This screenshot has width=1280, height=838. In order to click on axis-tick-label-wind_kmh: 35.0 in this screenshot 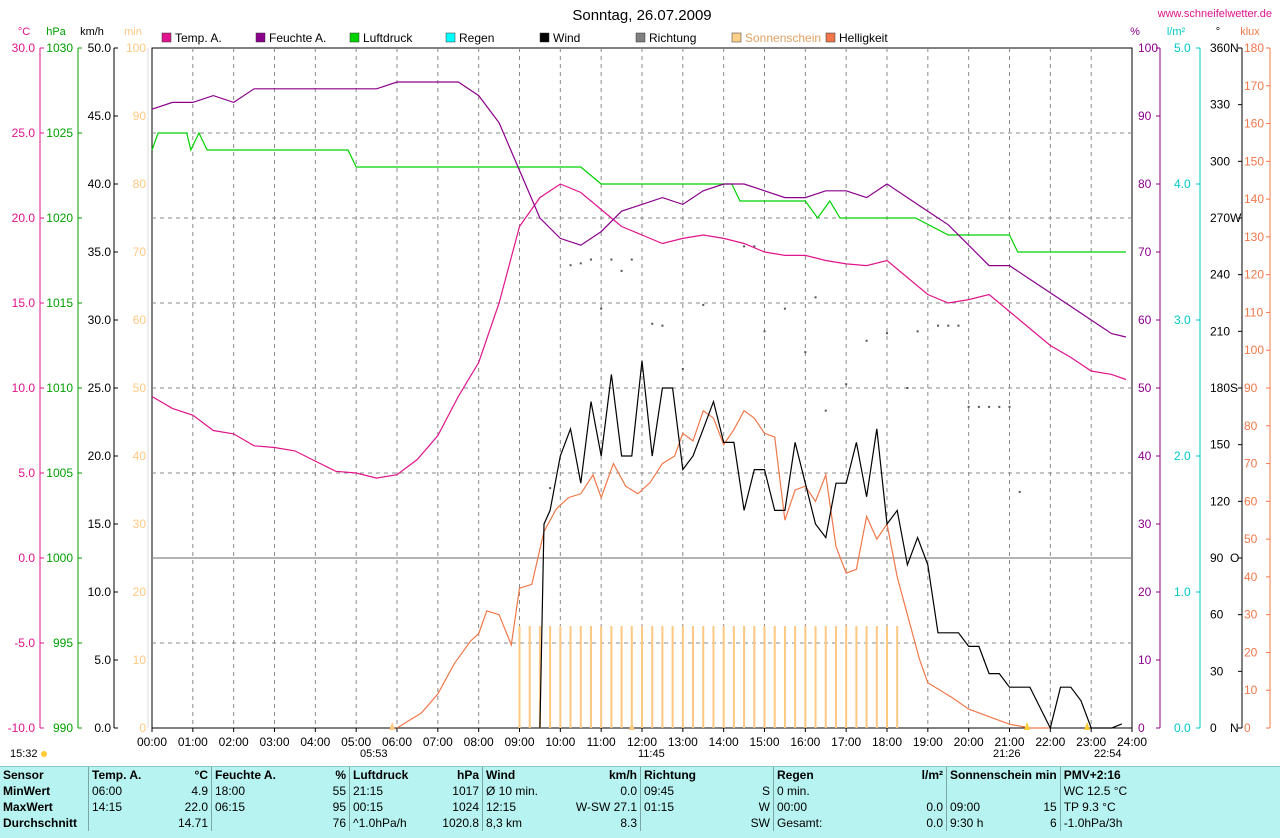, I will do `click(100, 252)`.